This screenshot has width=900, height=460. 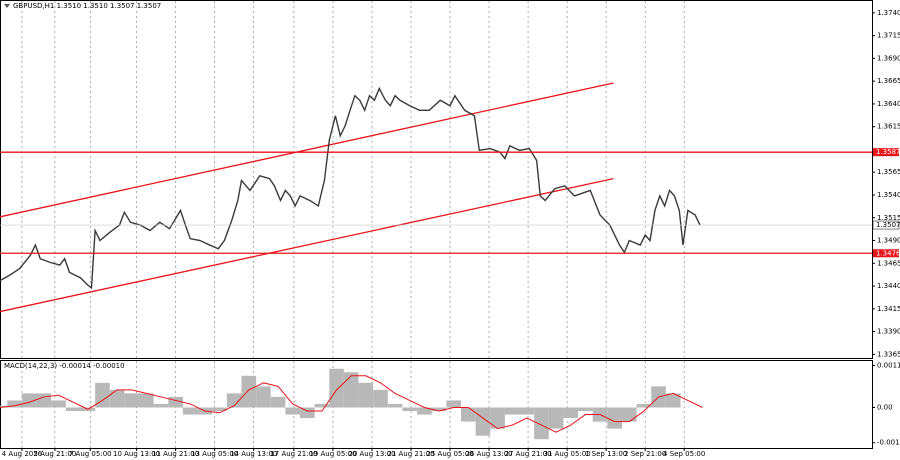 I want to click on y-tick-label: 1.3740, so click(x=888, y=13).